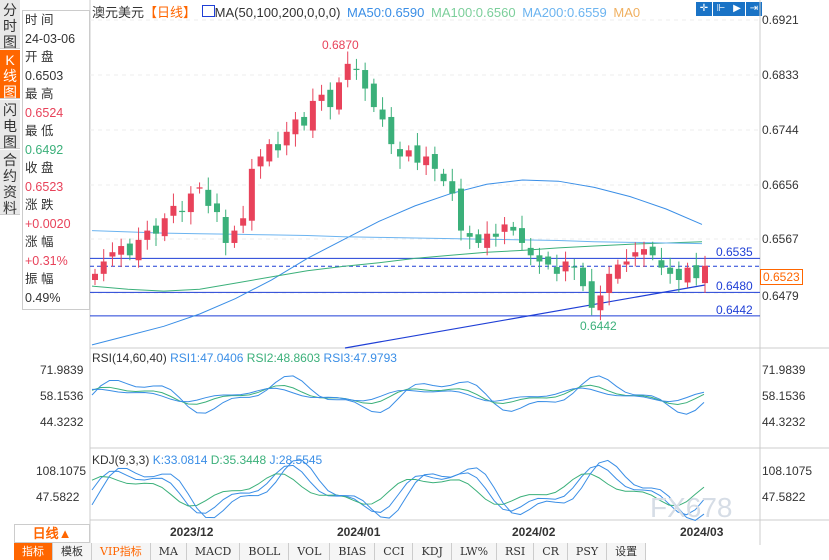  I want to click on k-line, so click(398, 490).